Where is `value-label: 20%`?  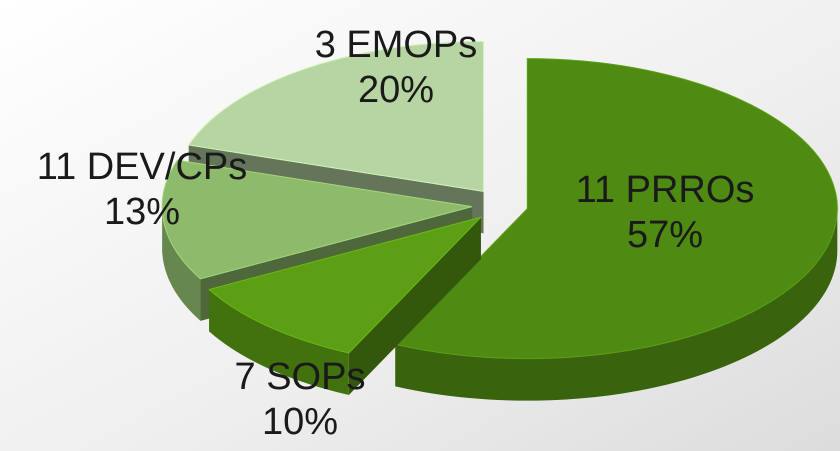 value-label: 20% is located at coordinates (396, 90).